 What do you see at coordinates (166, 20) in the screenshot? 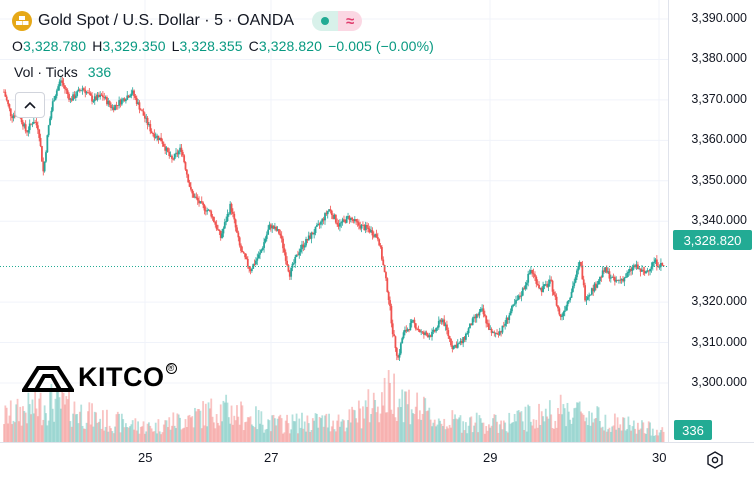
I see `symbol-title: Gold Spot / U.S. Dollar · 5 · OANDA` at bounding box center [166, 20].